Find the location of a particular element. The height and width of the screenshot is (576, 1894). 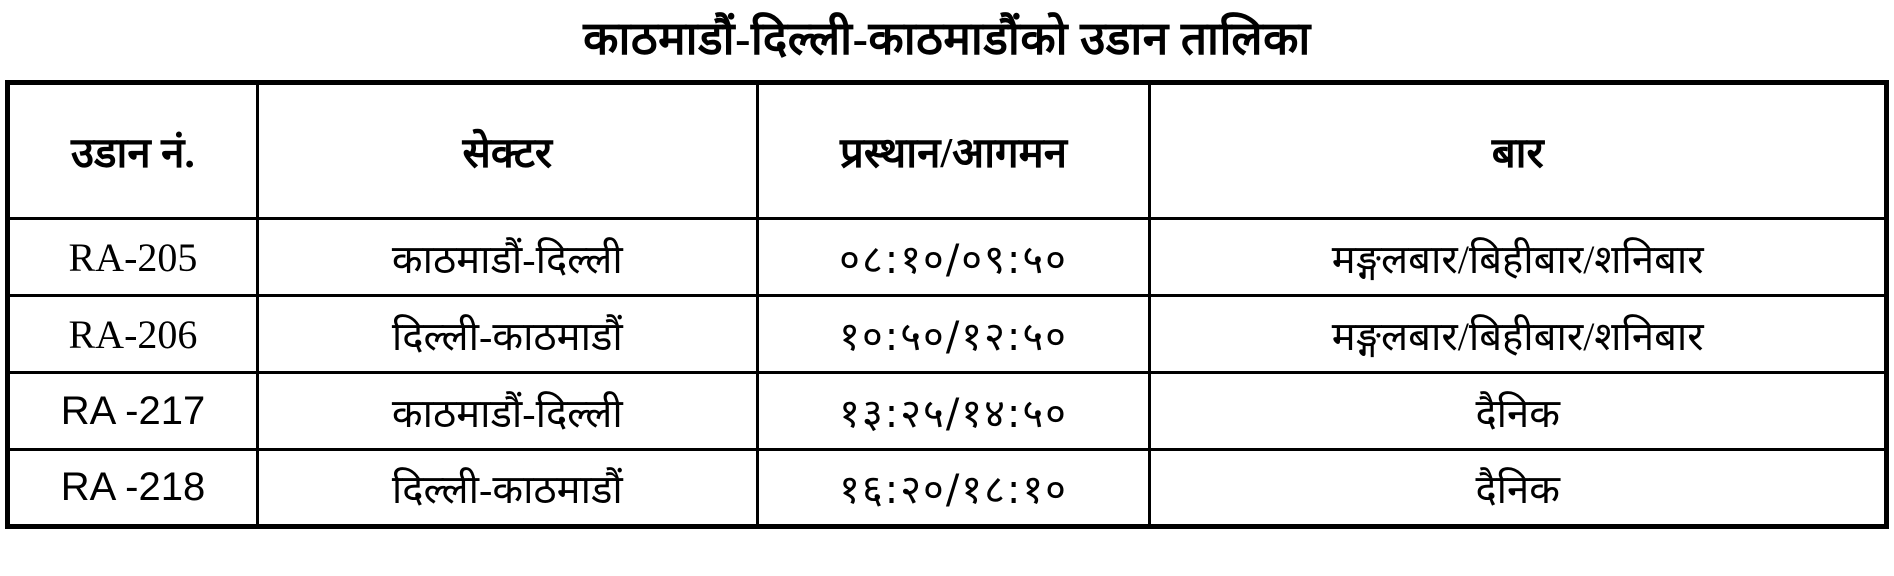

cell-flight-no: RA -218 is located at coordinates (132, 488).